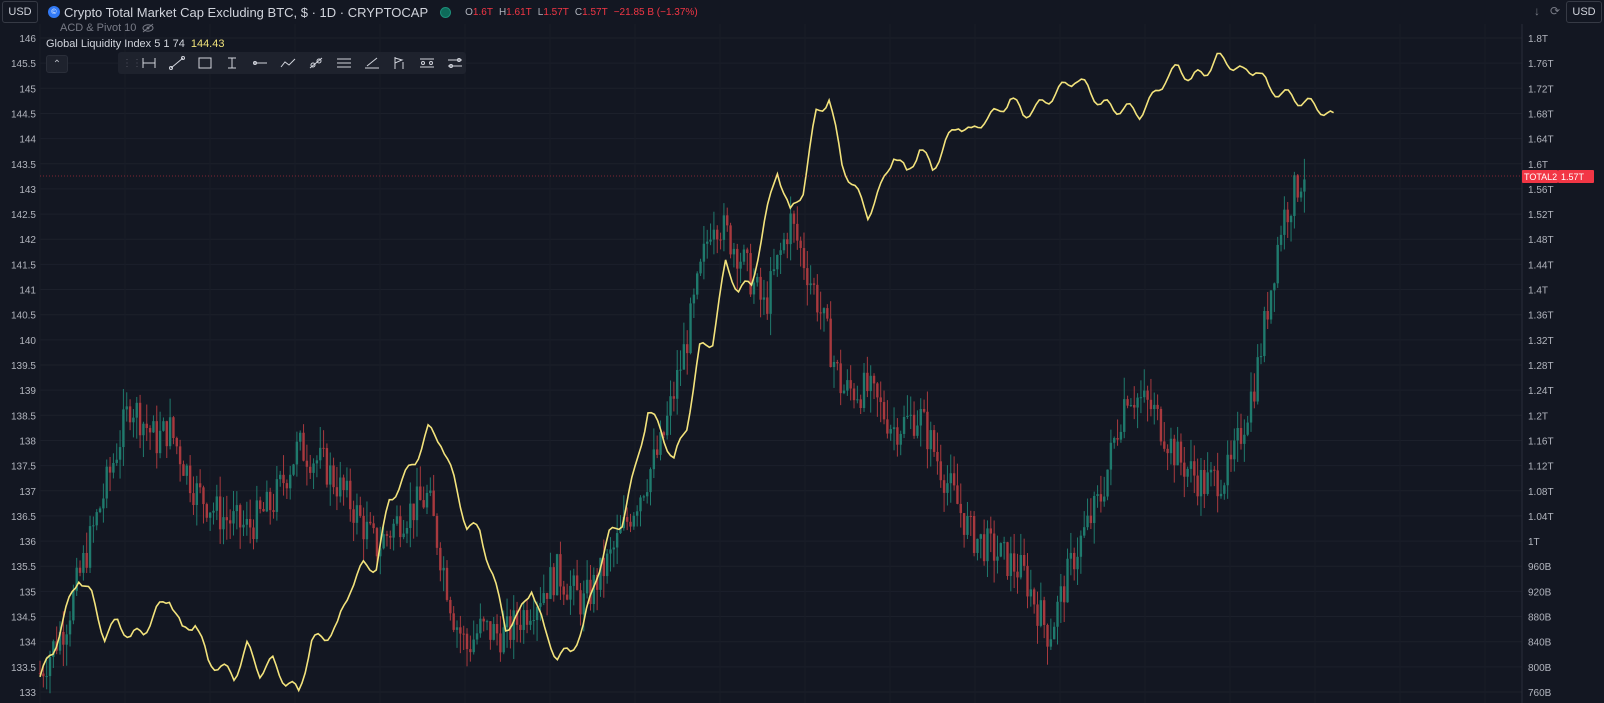 Image resolution: width=1604 pixels, height=703 pixels. What do you see at coordinates (427, 63) in the screenshot?
I see `long-position-icon` at bounding box center [427, 63].